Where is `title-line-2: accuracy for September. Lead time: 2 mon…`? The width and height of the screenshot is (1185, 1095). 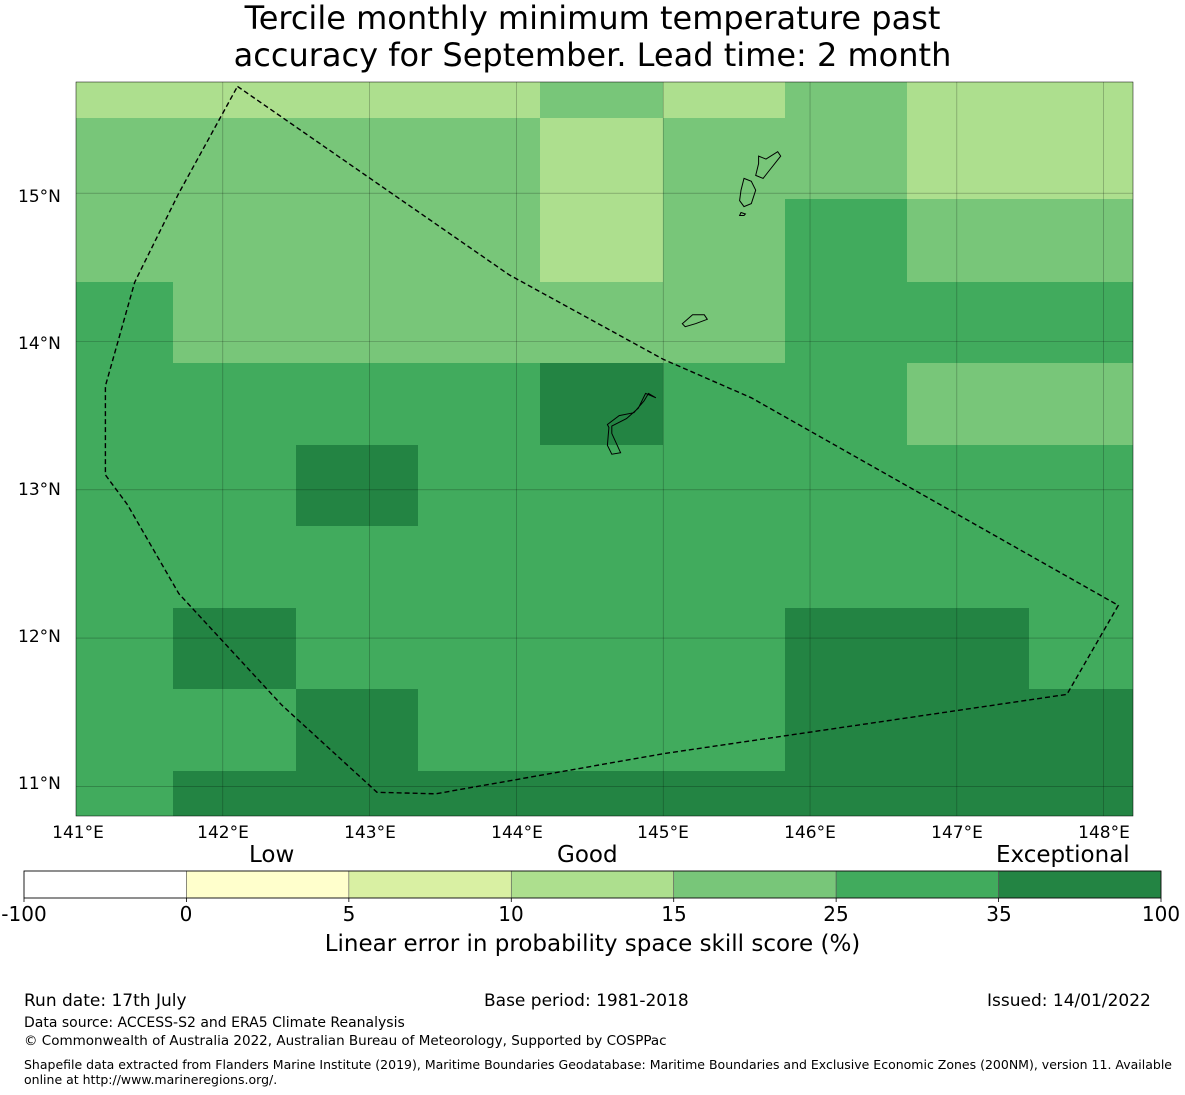 title-line-2: accuracy for September. Lead time: 2 mon… is located at coordinates (592, 55).